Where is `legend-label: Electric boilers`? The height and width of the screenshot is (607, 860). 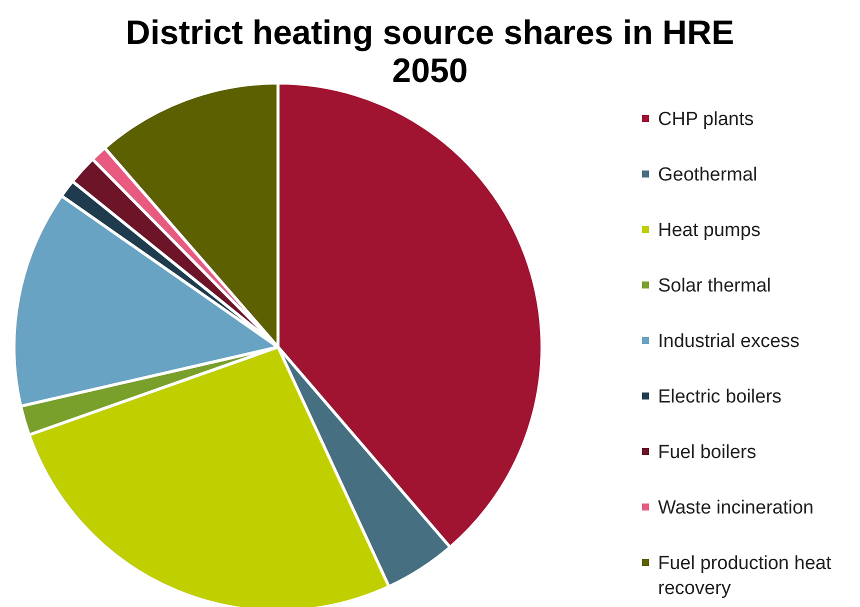
legend-label: Electric boilers is located at coordinates (720, 397).